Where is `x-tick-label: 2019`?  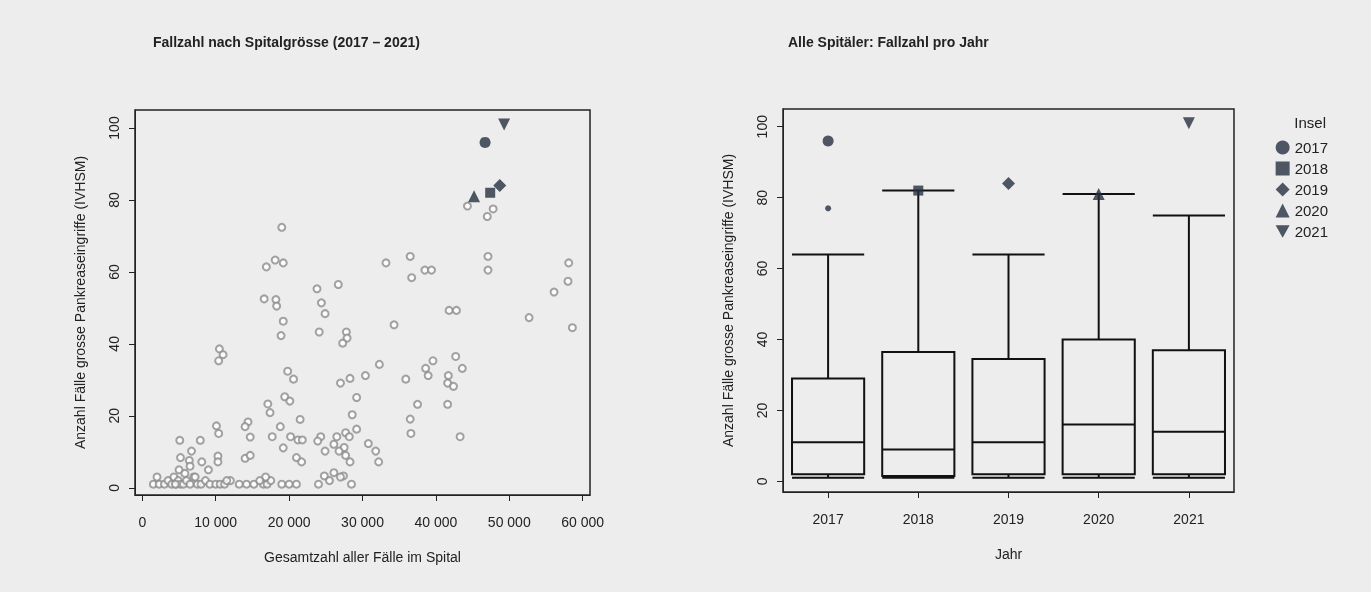 x-tick-label: 2019 is located at coordinates (1008, 519).